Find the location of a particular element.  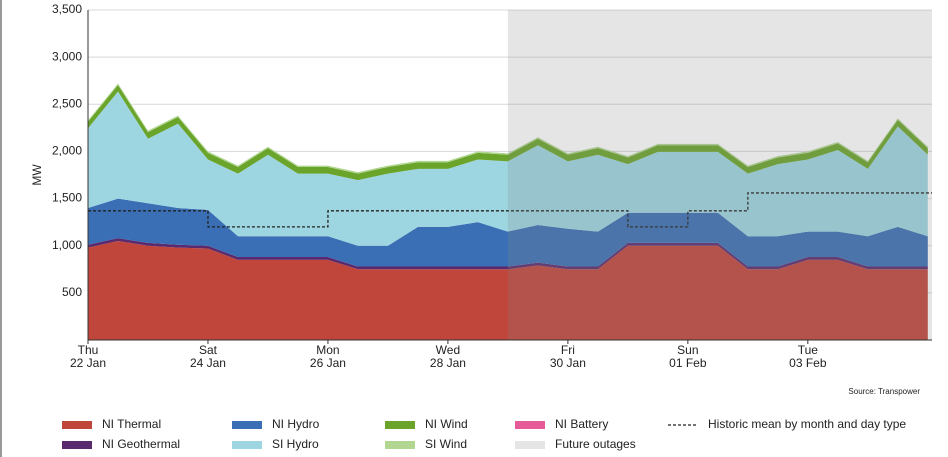

legend-label: SI Hydro is located at coordinates (295, 444).